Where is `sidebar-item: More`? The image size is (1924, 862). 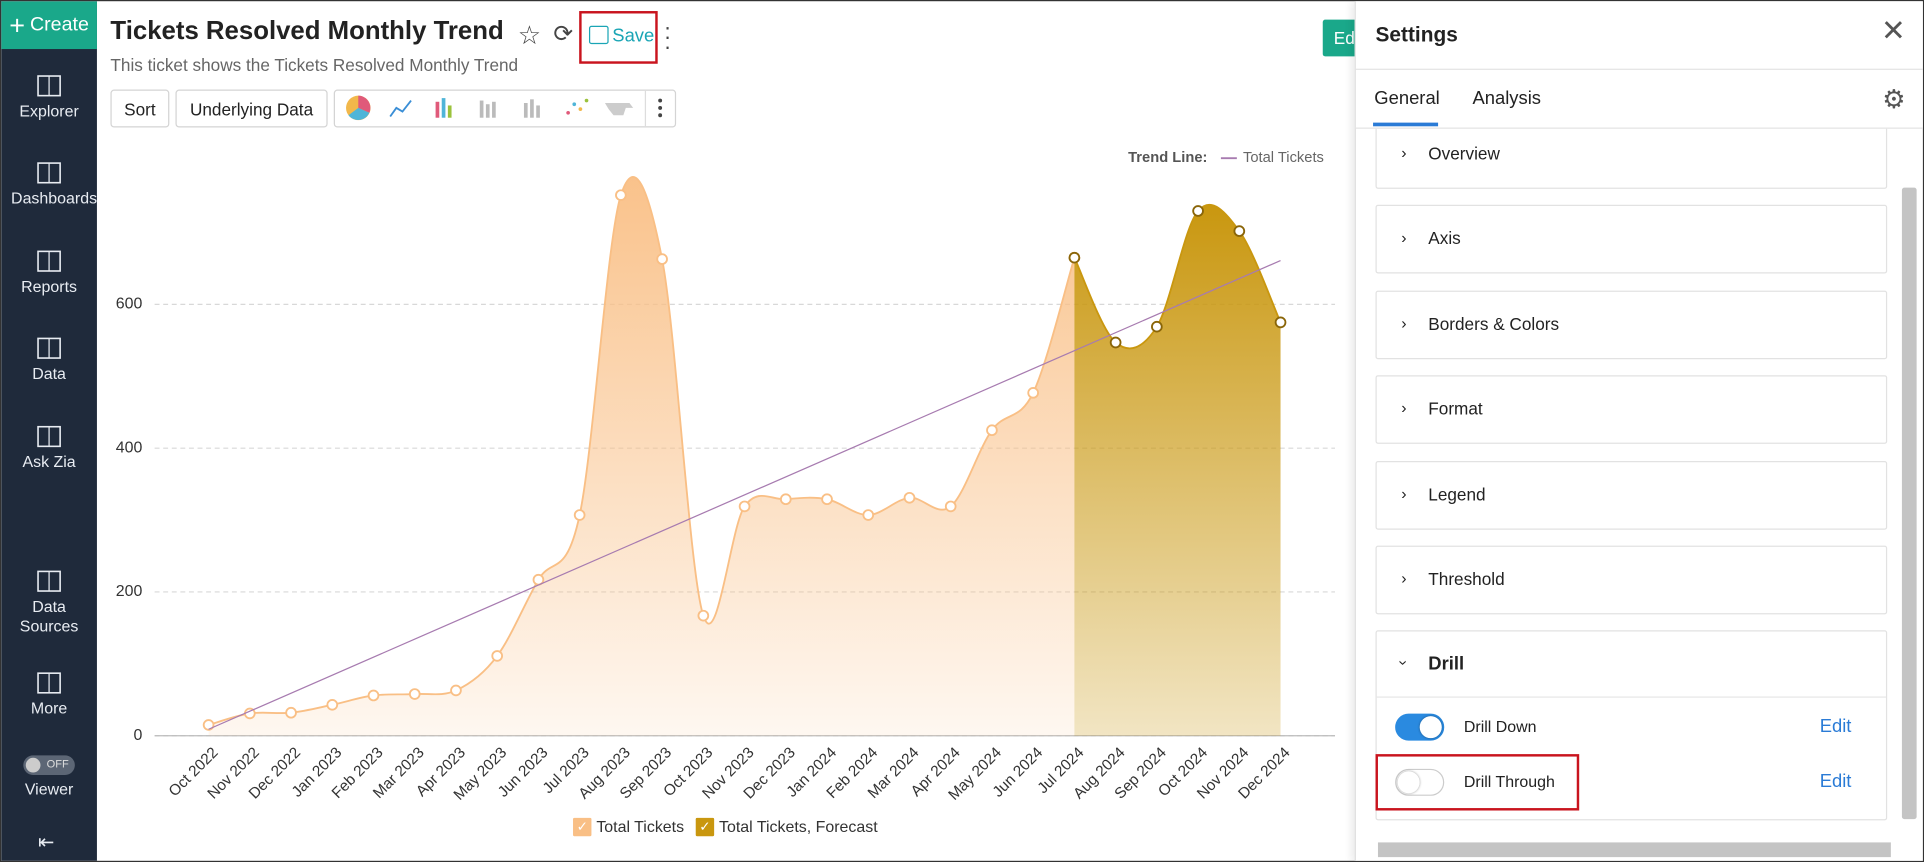
sidebar-item: More is located at coordinates (49, 694).